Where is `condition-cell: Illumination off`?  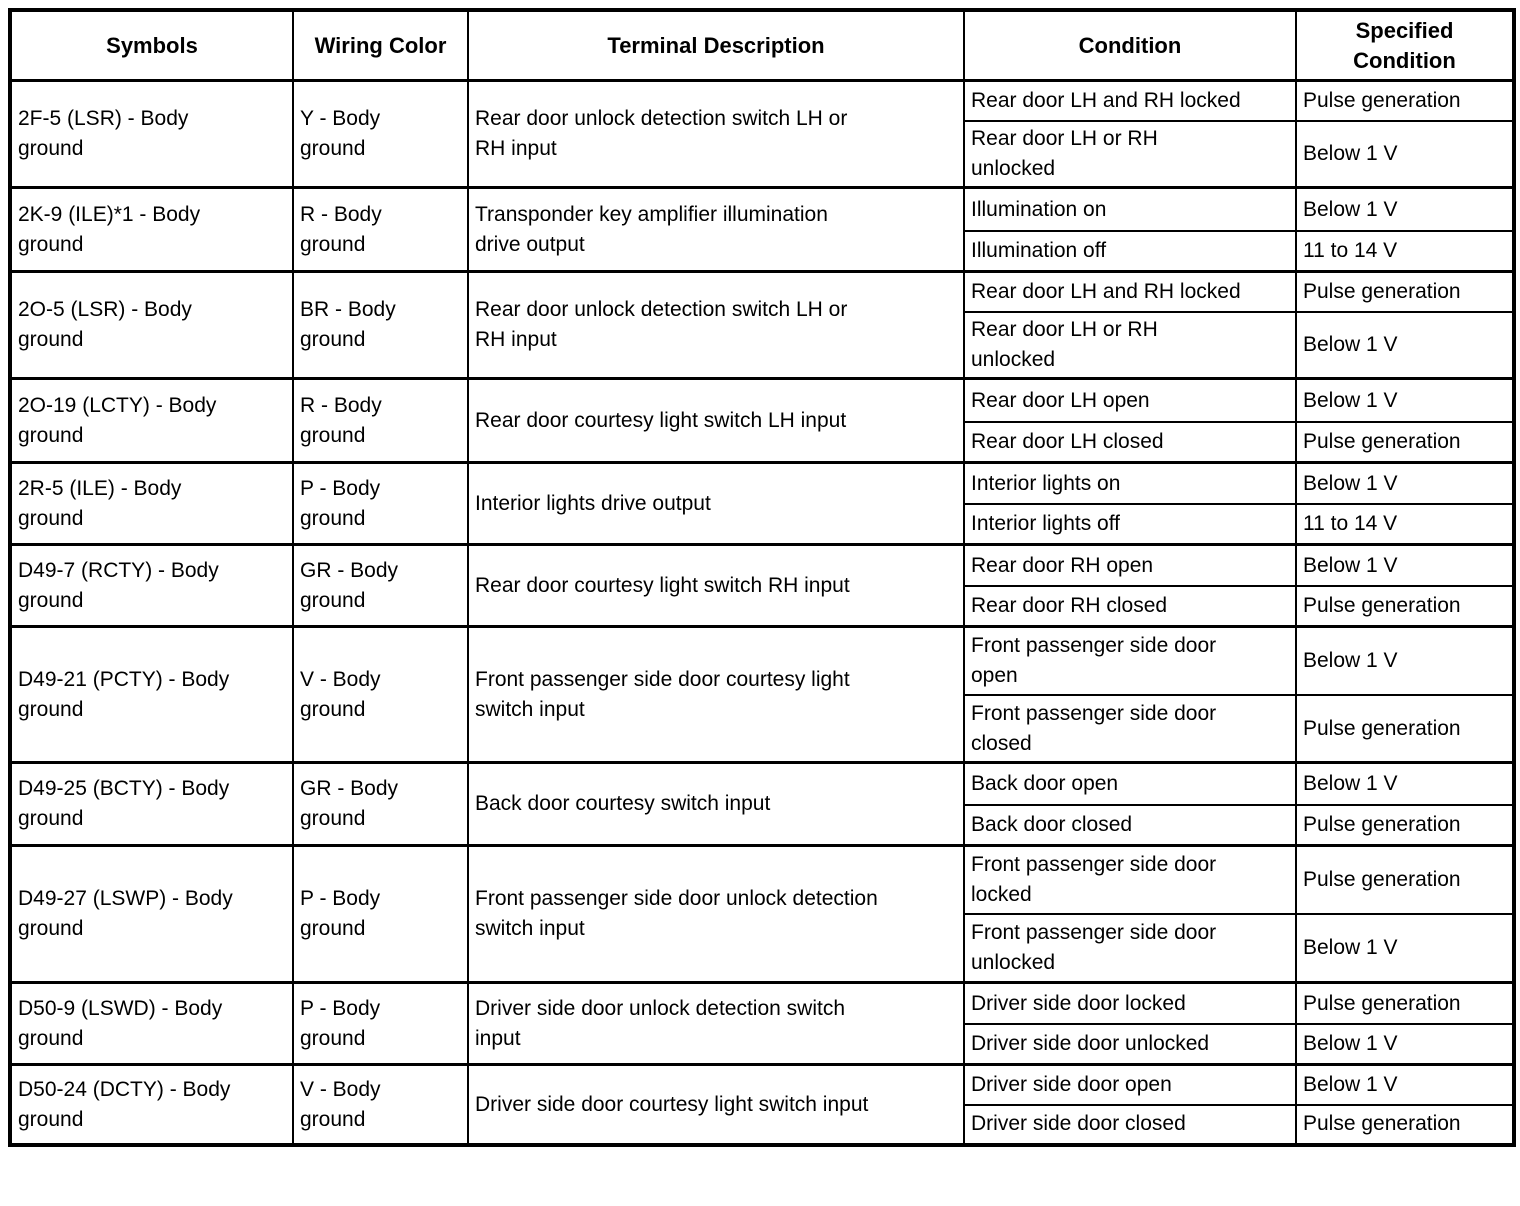
condition-cell: Illumination off is located at coordinates (1130, 251).